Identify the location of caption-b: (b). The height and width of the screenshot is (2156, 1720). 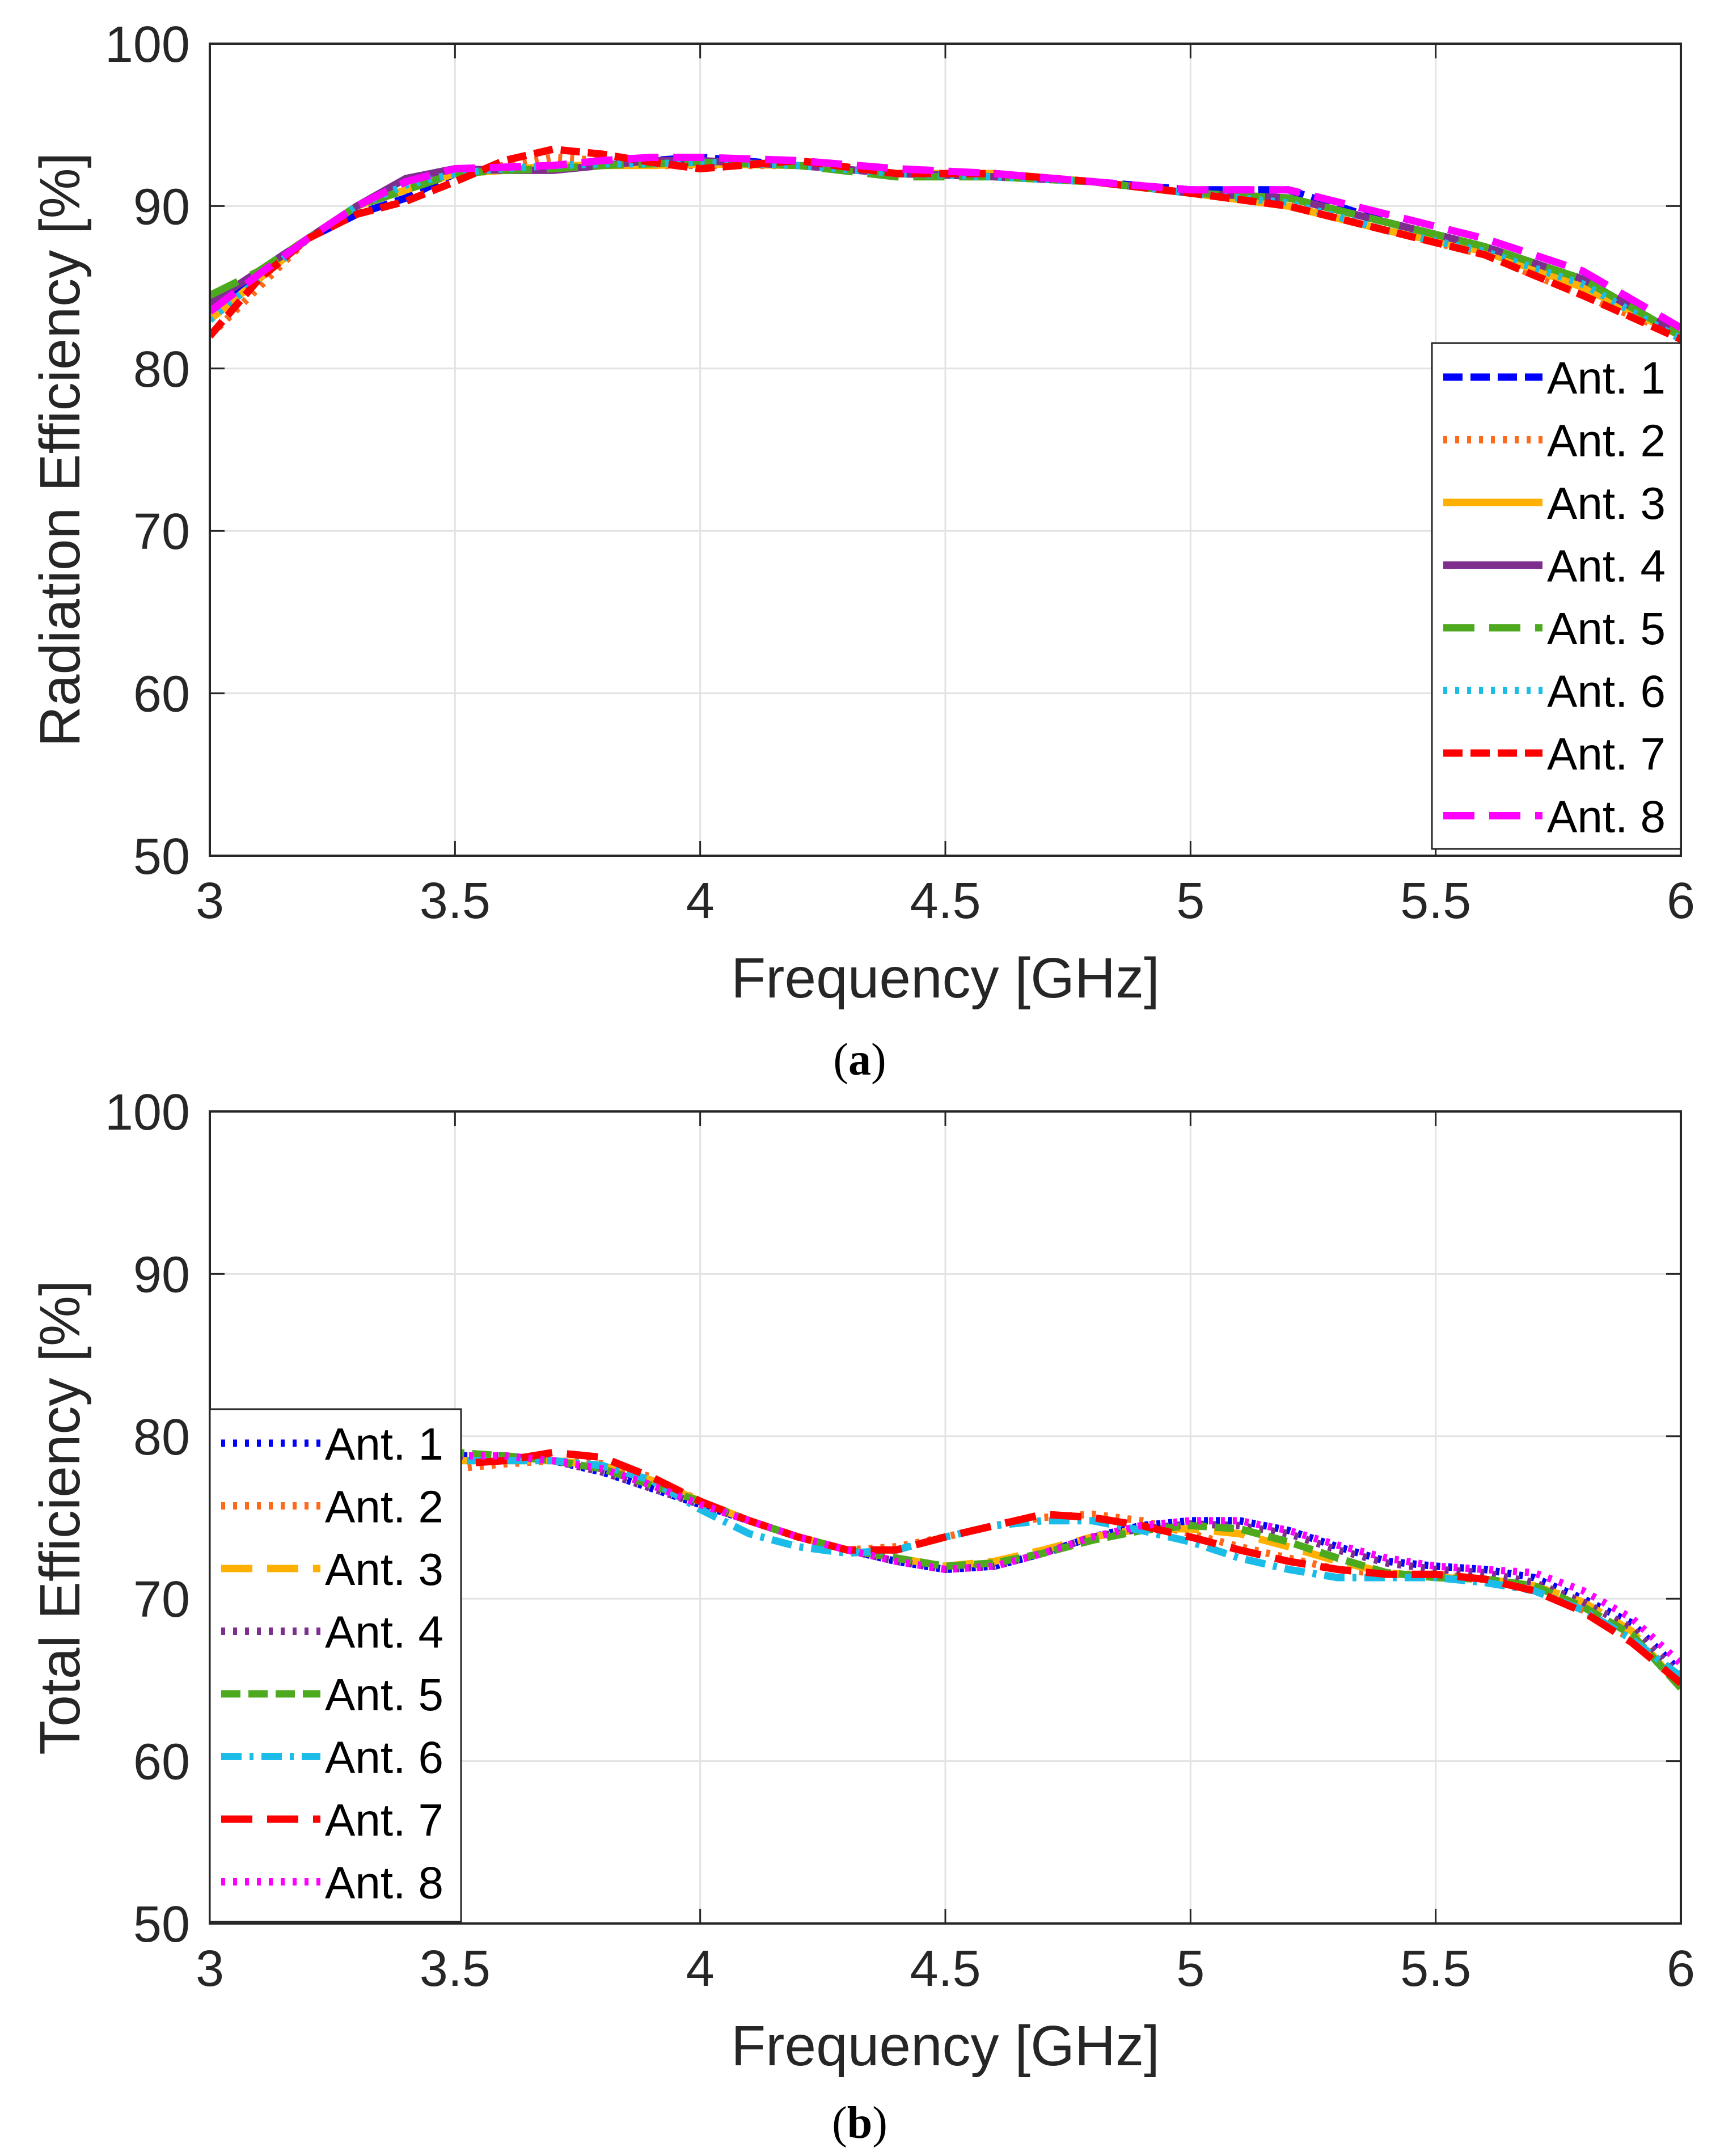
(860, 2123).